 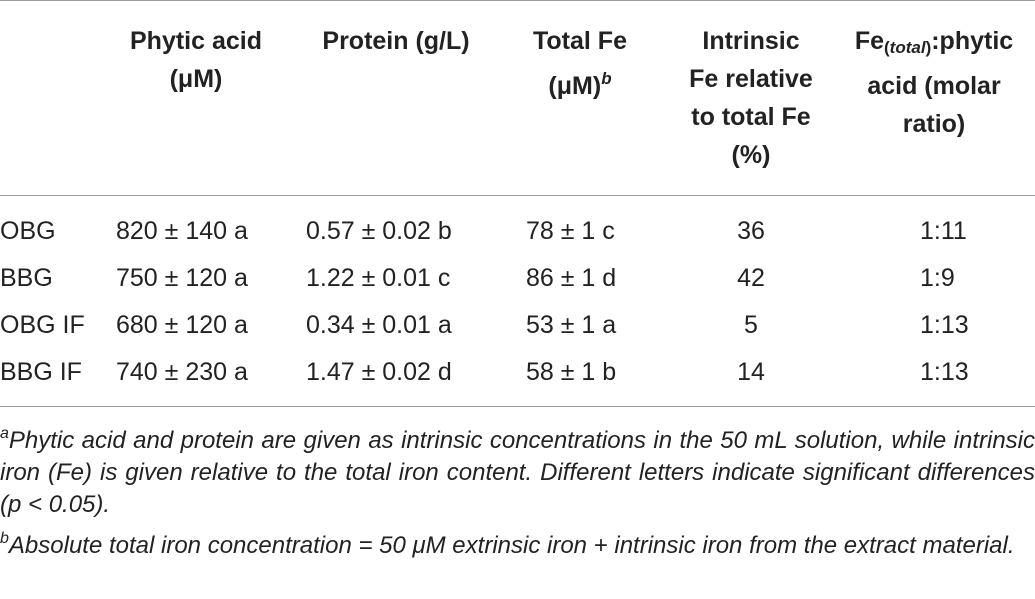 I want to click on table-header-rule, so click(x=517, y=195).